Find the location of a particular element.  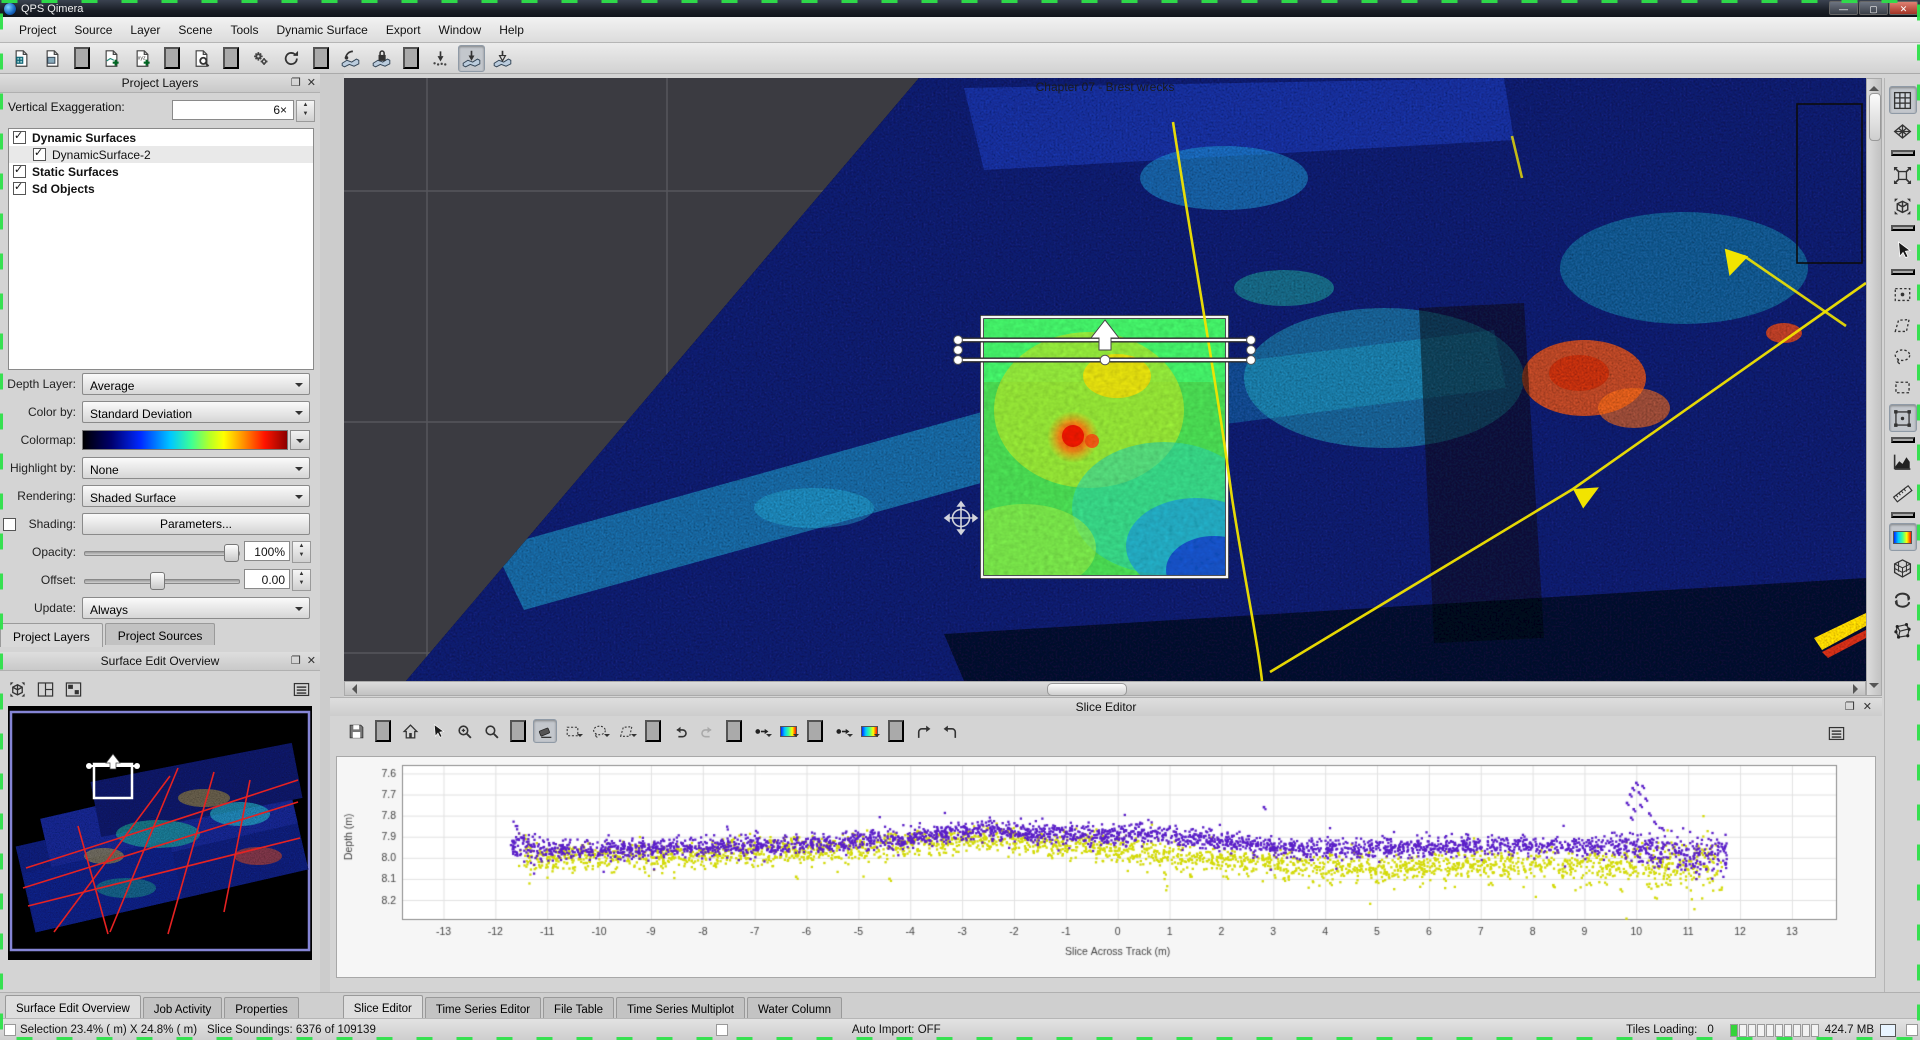

zoom-extent-icon is located at coordinates (17, 689).